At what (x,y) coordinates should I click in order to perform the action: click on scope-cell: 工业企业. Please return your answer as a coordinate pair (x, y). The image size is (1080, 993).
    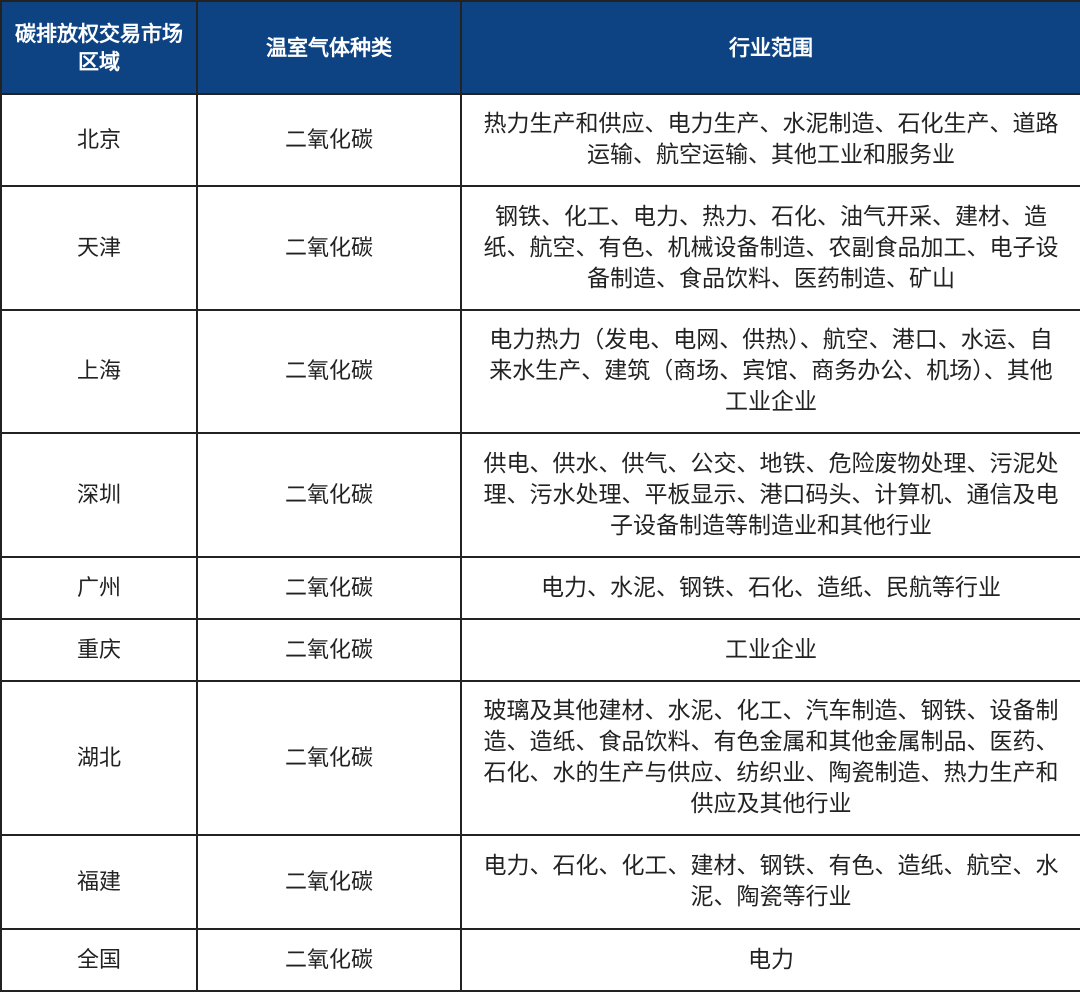
    Looking at the image, I should click on (770, 650).